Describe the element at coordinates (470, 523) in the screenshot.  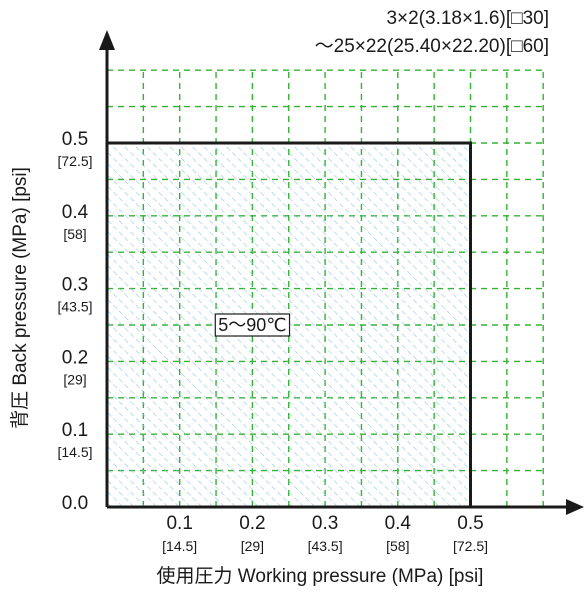
I see `x-tick-label: 0.5` at that location.